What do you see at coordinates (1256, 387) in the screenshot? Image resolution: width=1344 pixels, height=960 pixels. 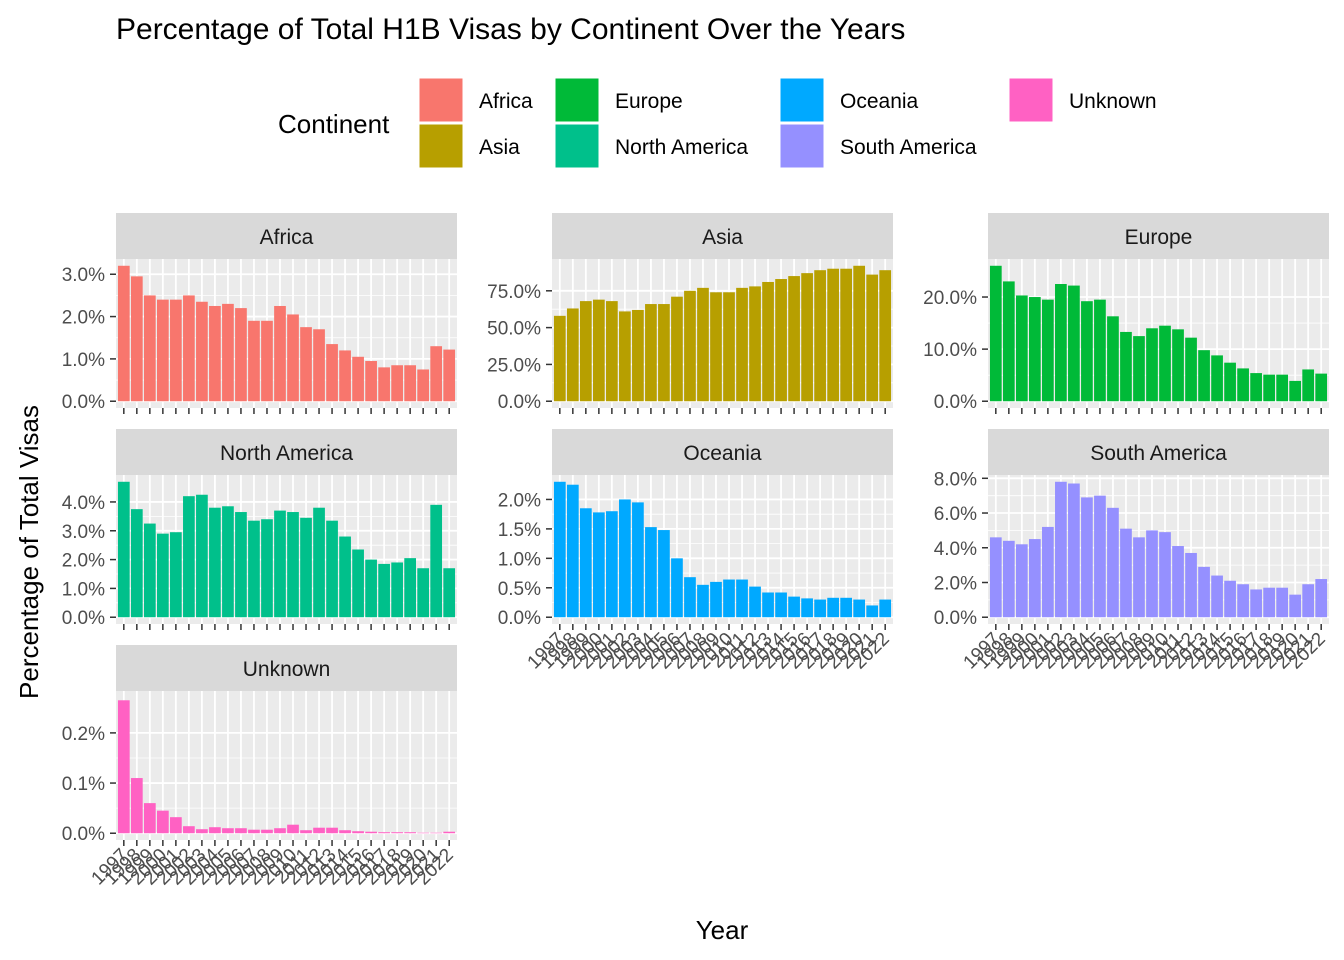 I see `bar-europe-2017` at bounding box center [1256, 387].